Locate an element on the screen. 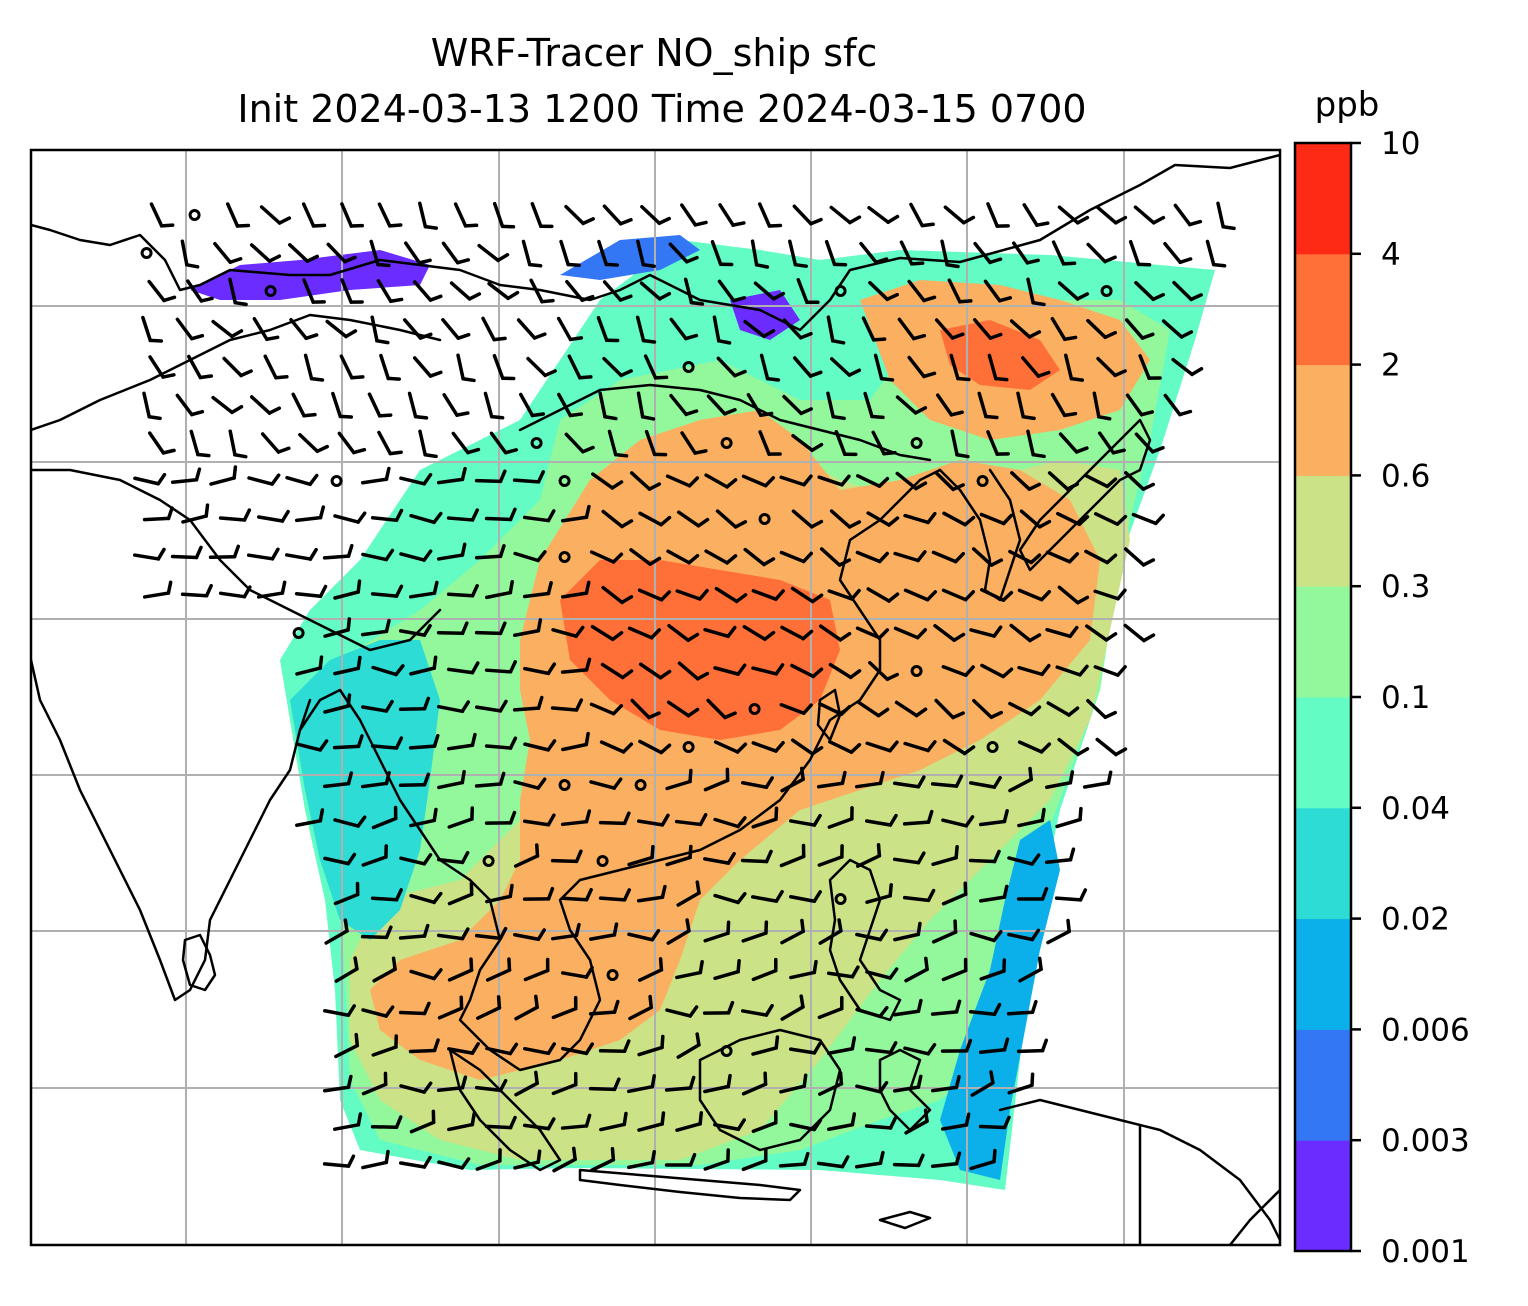 Image resolution: width=1528 pixels, height=1306 pixels. coast-india is located at coordinates (171, 830).